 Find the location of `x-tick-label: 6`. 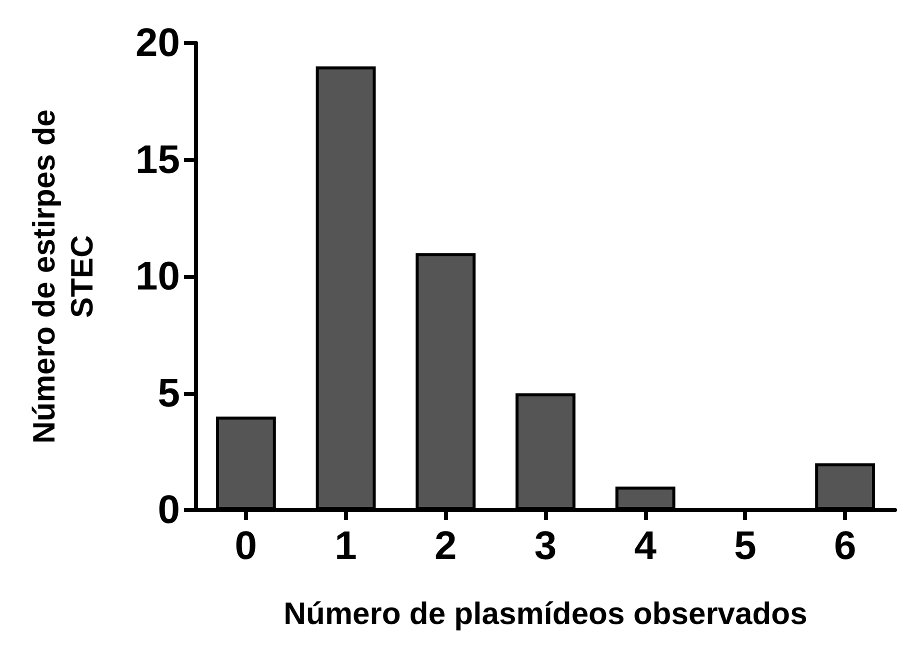

x-tick-label: 6 is located at coordinates (845, 546).